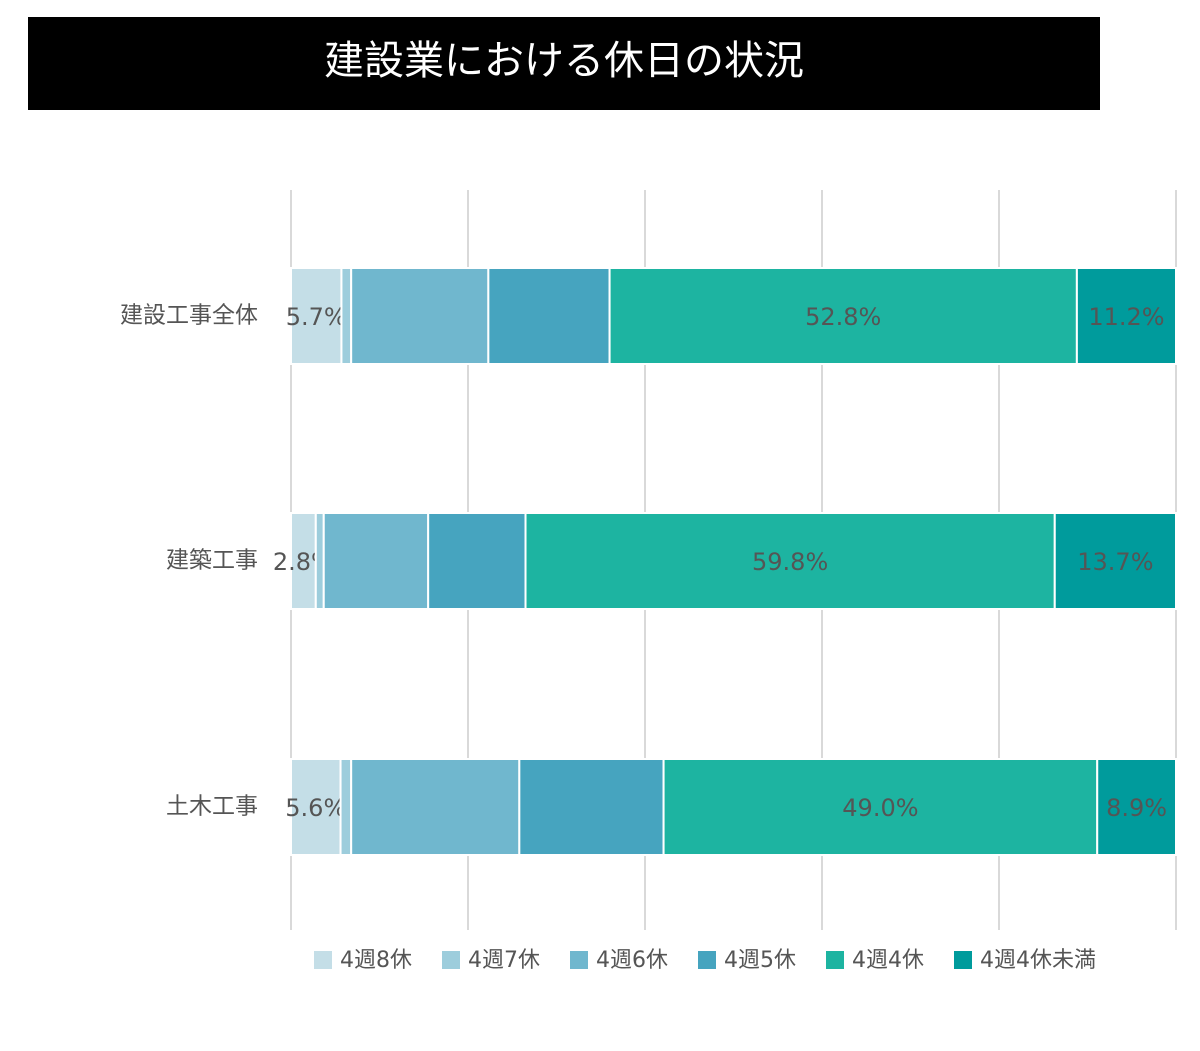  I want to click on data-label: 8.9%, so click(1136, 808).